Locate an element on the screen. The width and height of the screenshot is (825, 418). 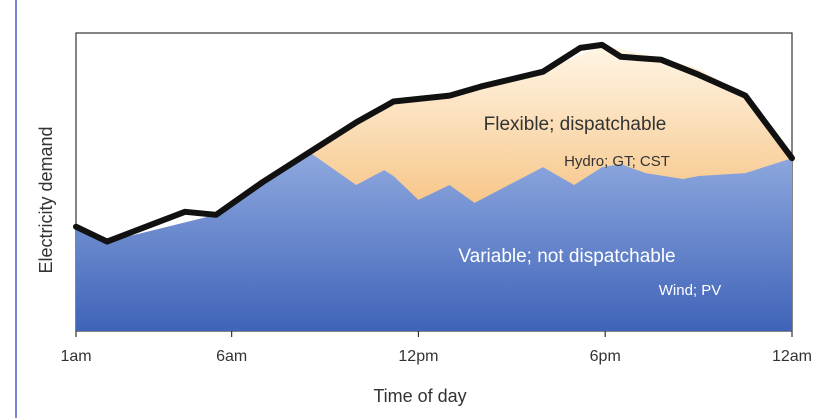
region-detail-flexible: Hydro; GT; CST is located at coordinates (617, 161).